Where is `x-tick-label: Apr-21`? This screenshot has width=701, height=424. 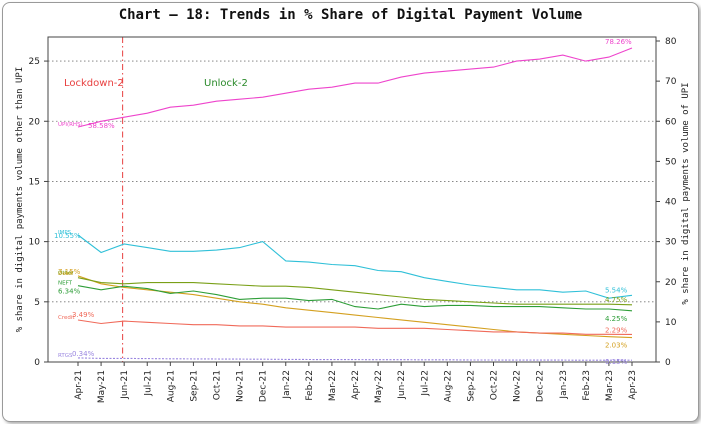
x-tick-label: Apr-21 is located at coordinates (79, 385).